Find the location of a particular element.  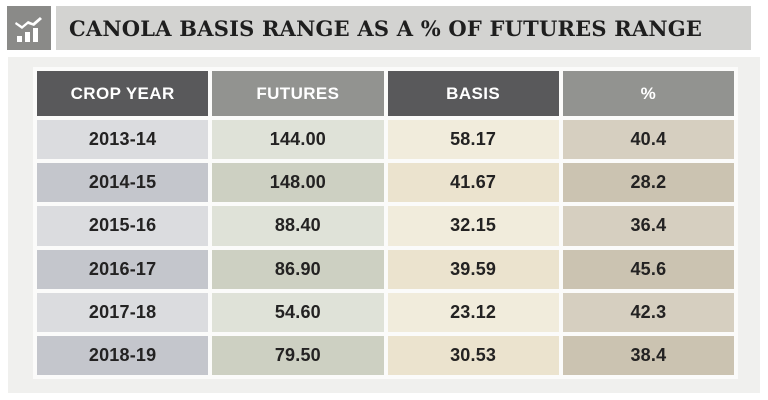

cell-basis: 32.15 is located at coordinates (473, 226).